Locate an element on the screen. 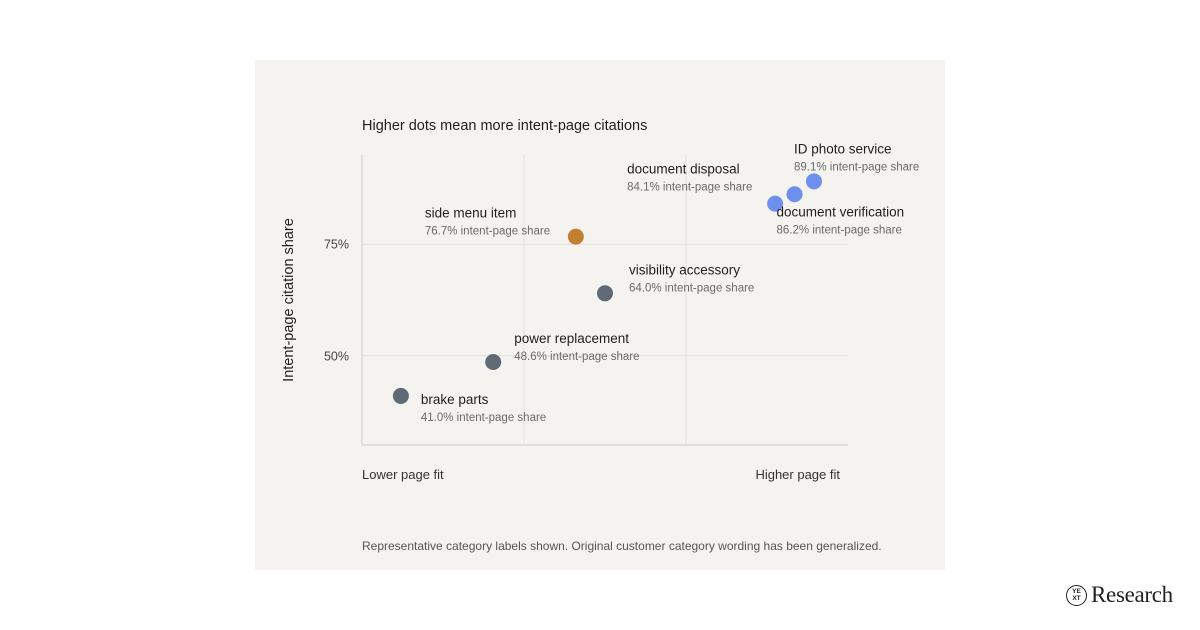  point-name-label: brake parts is located at coordinates (455, 399).